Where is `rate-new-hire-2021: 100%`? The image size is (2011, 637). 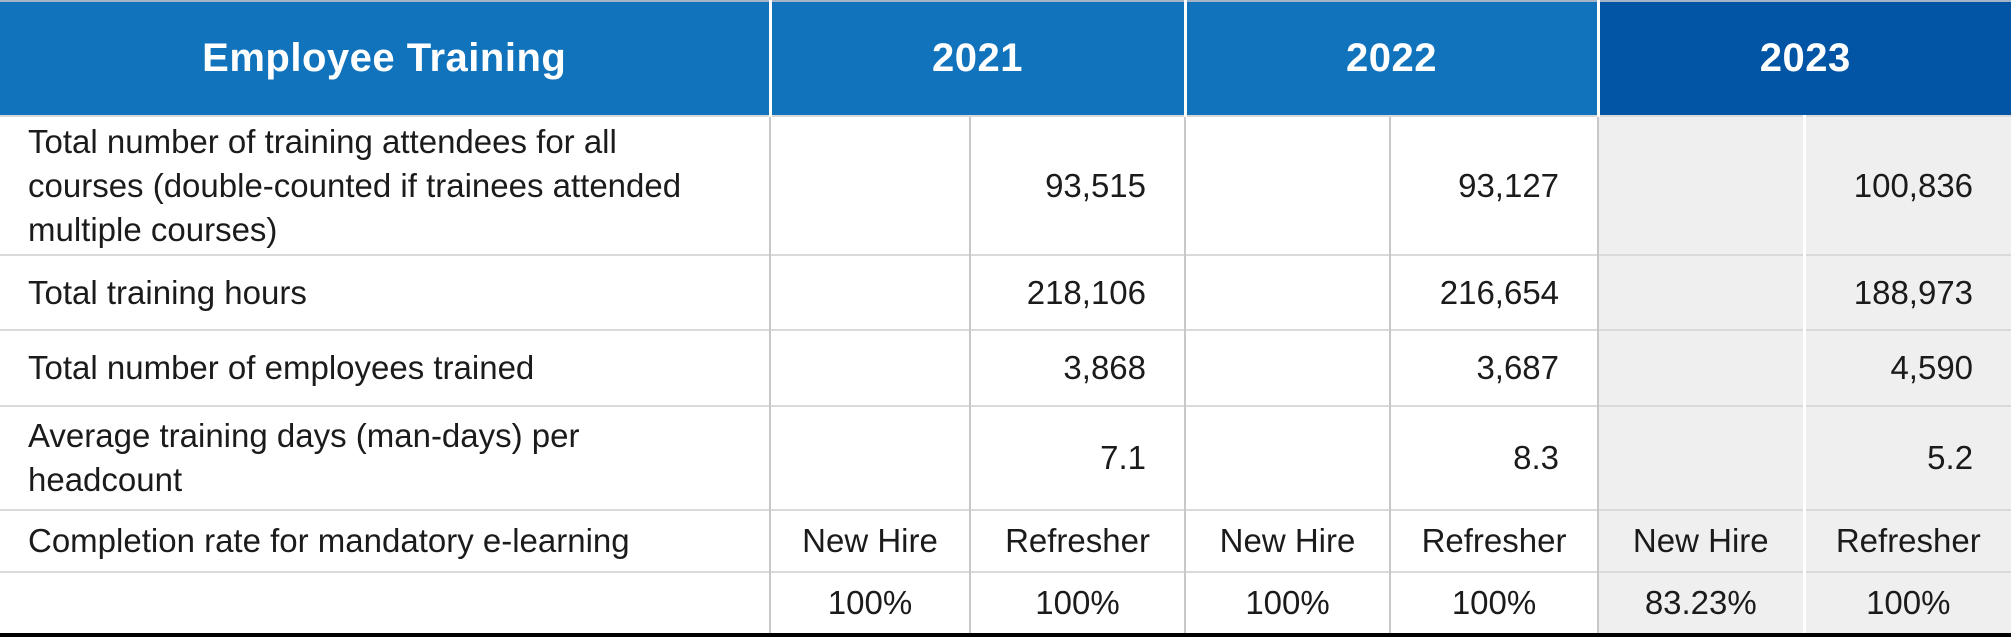 rate-new-hire-2021: 100% is located at coordinates (869, 603).